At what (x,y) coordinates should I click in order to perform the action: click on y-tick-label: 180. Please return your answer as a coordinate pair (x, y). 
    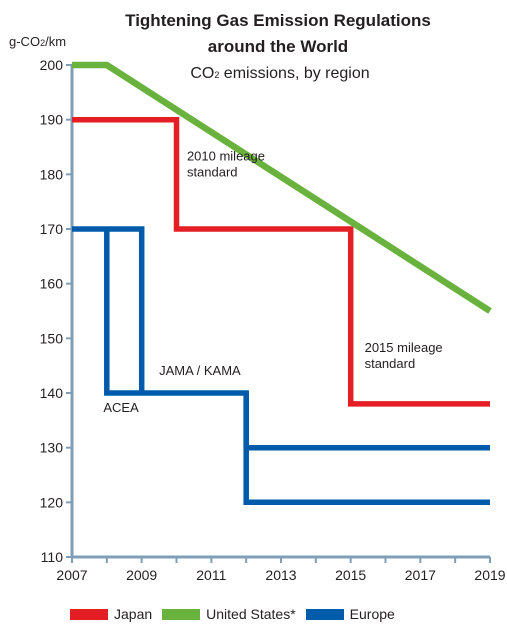
    Looking at the image, I should click on (52, 174).